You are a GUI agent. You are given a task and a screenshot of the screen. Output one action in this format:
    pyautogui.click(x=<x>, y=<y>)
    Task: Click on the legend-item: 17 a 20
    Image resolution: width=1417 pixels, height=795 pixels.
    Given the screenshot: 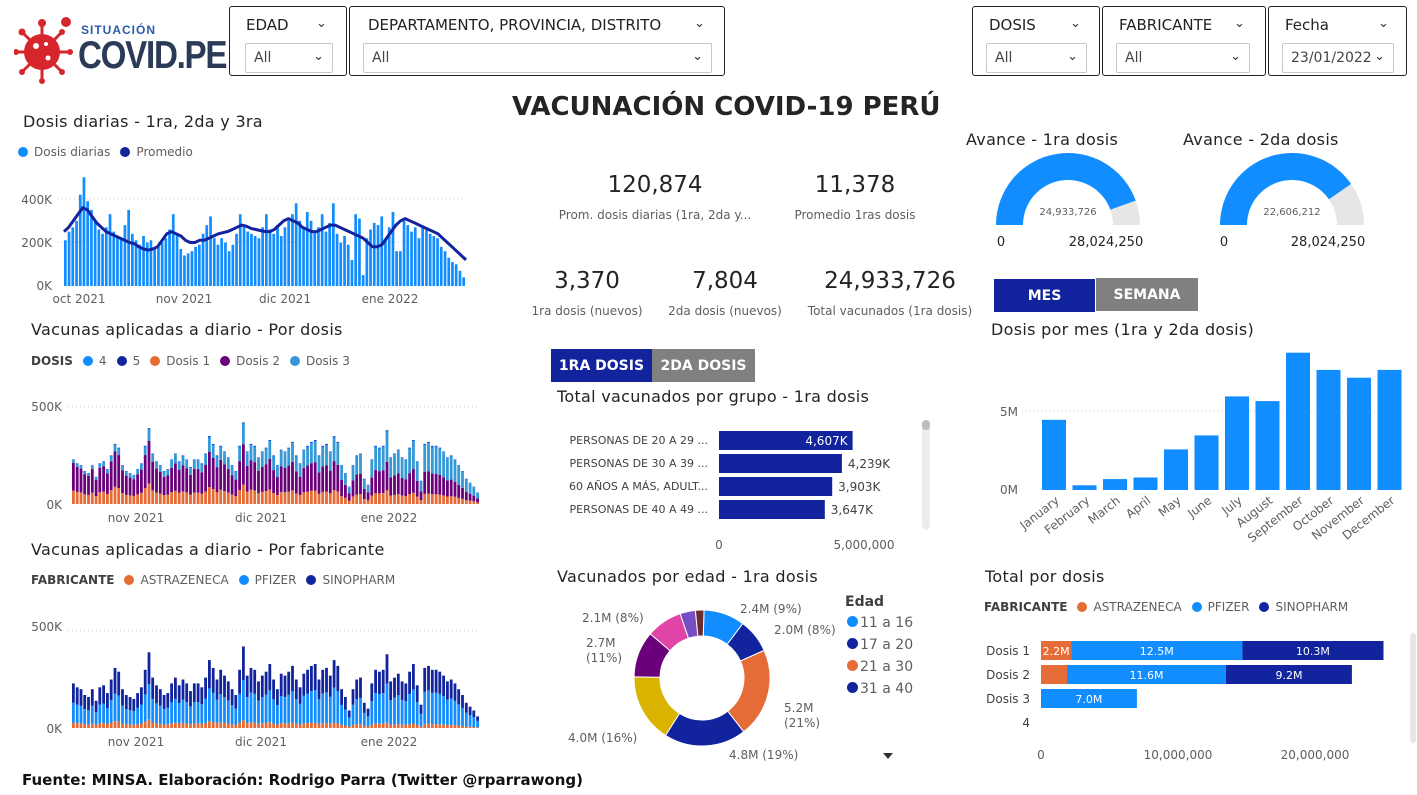 What is the action you would take?
    pyautogui.click(x=887, y=645)
    